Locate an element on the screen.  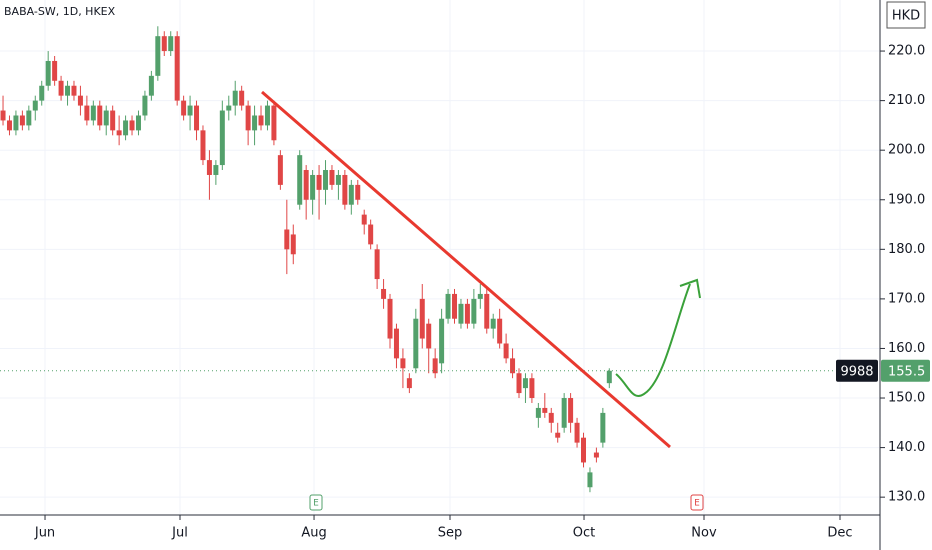
y-tick-label: 140.0 is located at coordinates (906, 447).